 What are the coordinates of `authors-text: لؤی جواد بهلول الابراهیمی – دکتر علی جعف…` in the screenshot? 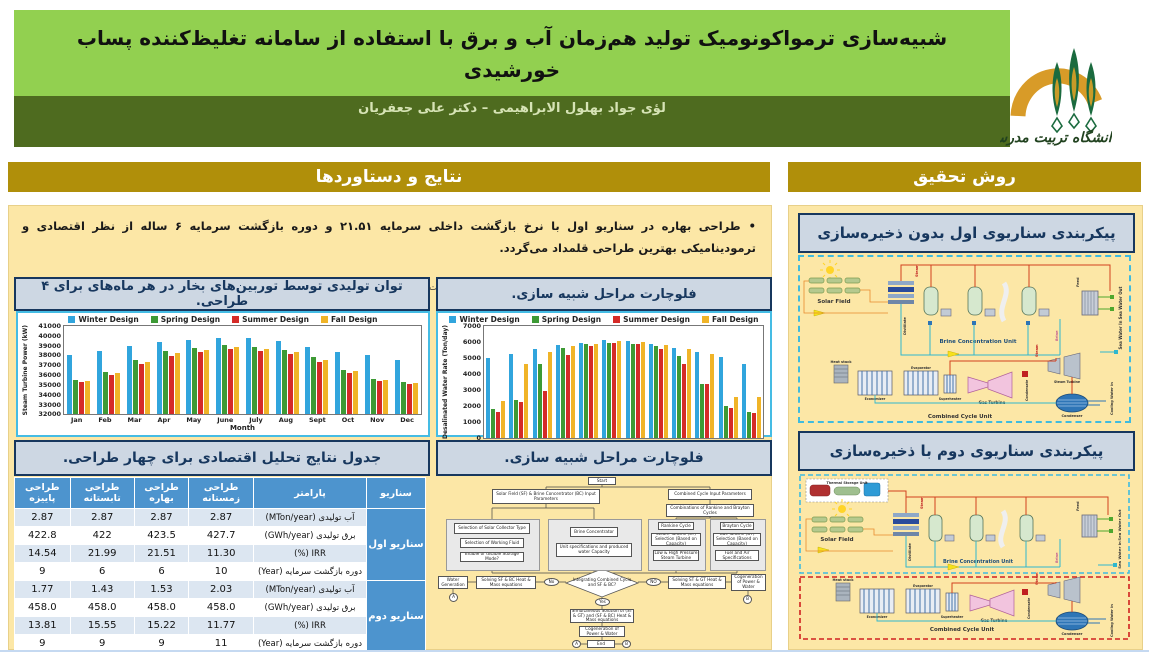 It's located at (512, 108).